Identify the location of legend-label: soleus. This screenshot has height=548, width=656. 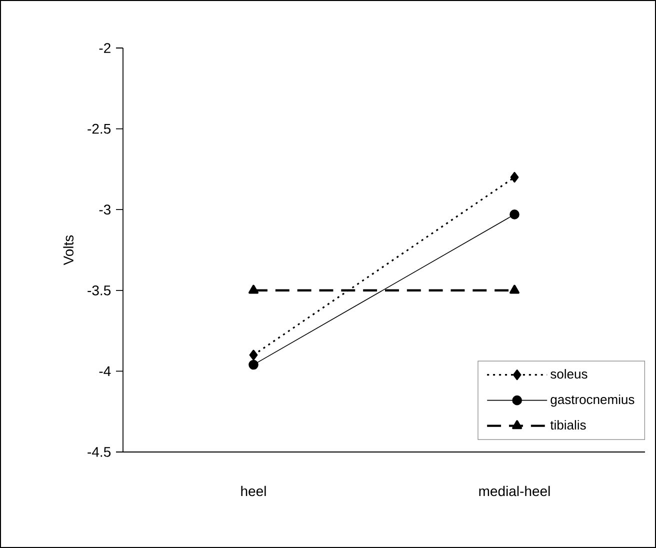
(569, 374).